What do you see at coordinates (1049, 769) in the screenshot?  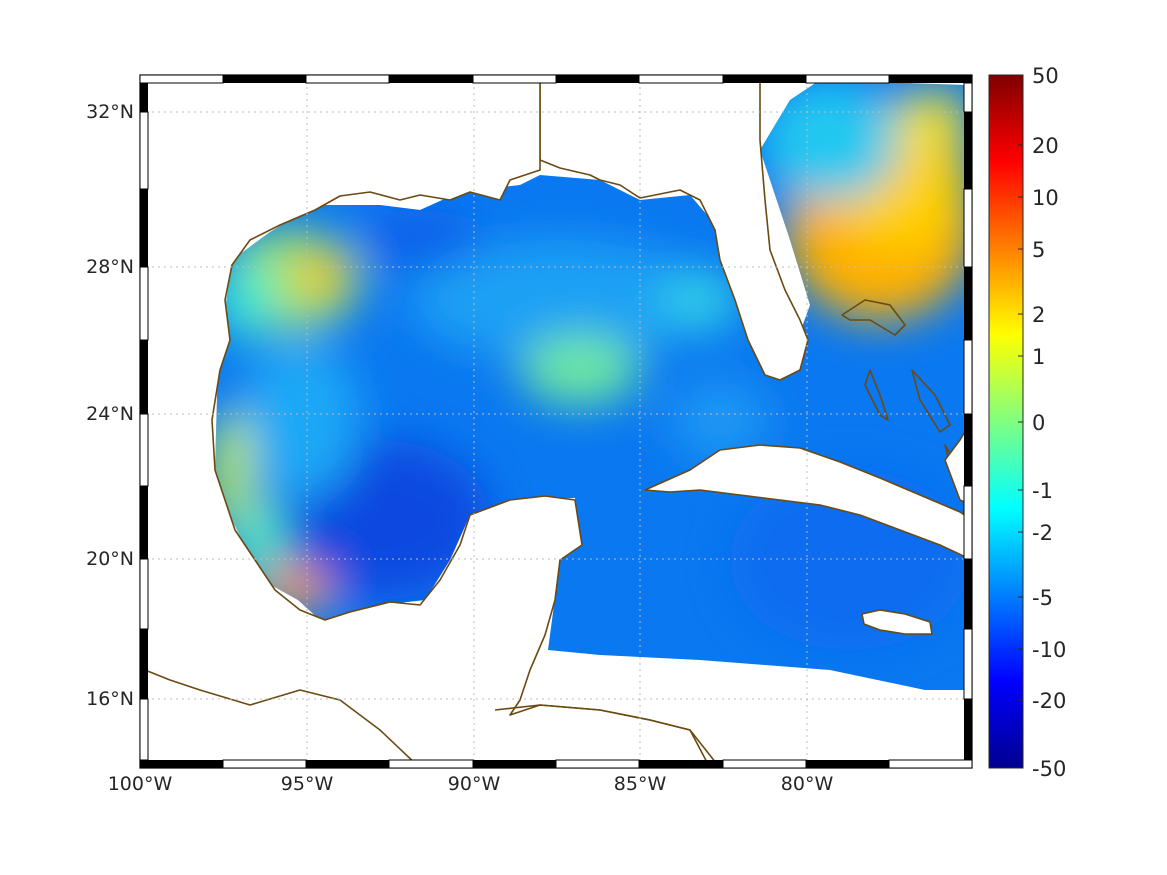 I see `colorbar-tick-label: -50` at bounding box center [1049, 769].